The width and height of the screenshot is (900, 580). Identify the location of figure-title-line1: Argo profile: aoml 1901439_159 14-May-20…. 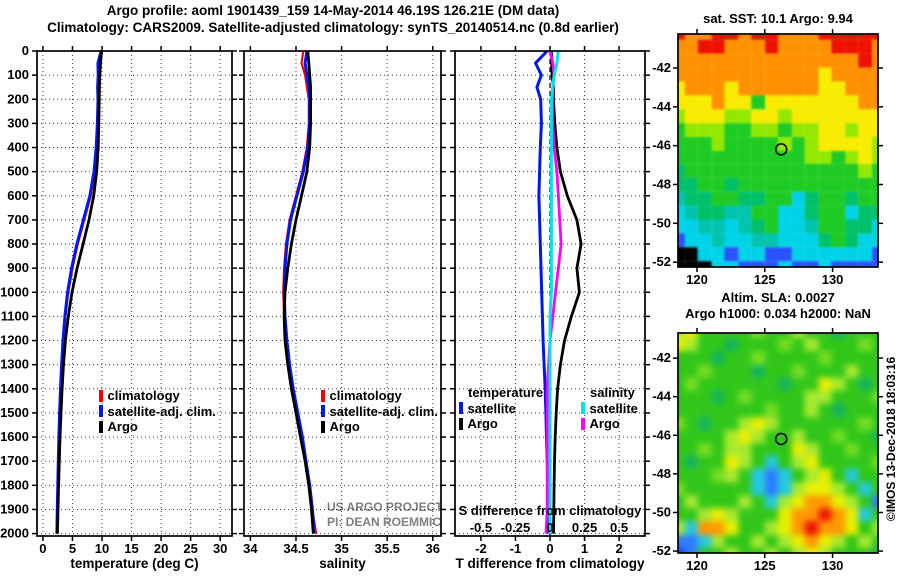
(333, 10).